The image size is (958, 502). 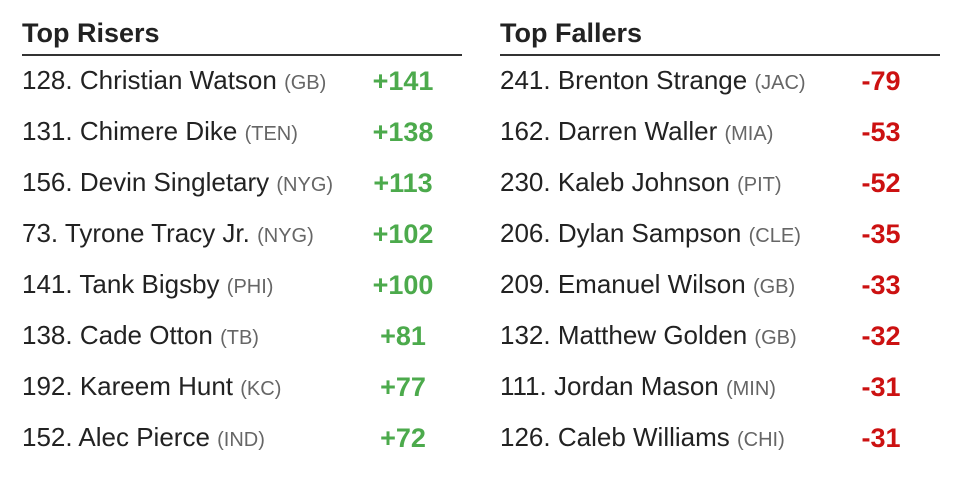 I want to click on panel-title: Top Fallers, so click(x=720, y=35).